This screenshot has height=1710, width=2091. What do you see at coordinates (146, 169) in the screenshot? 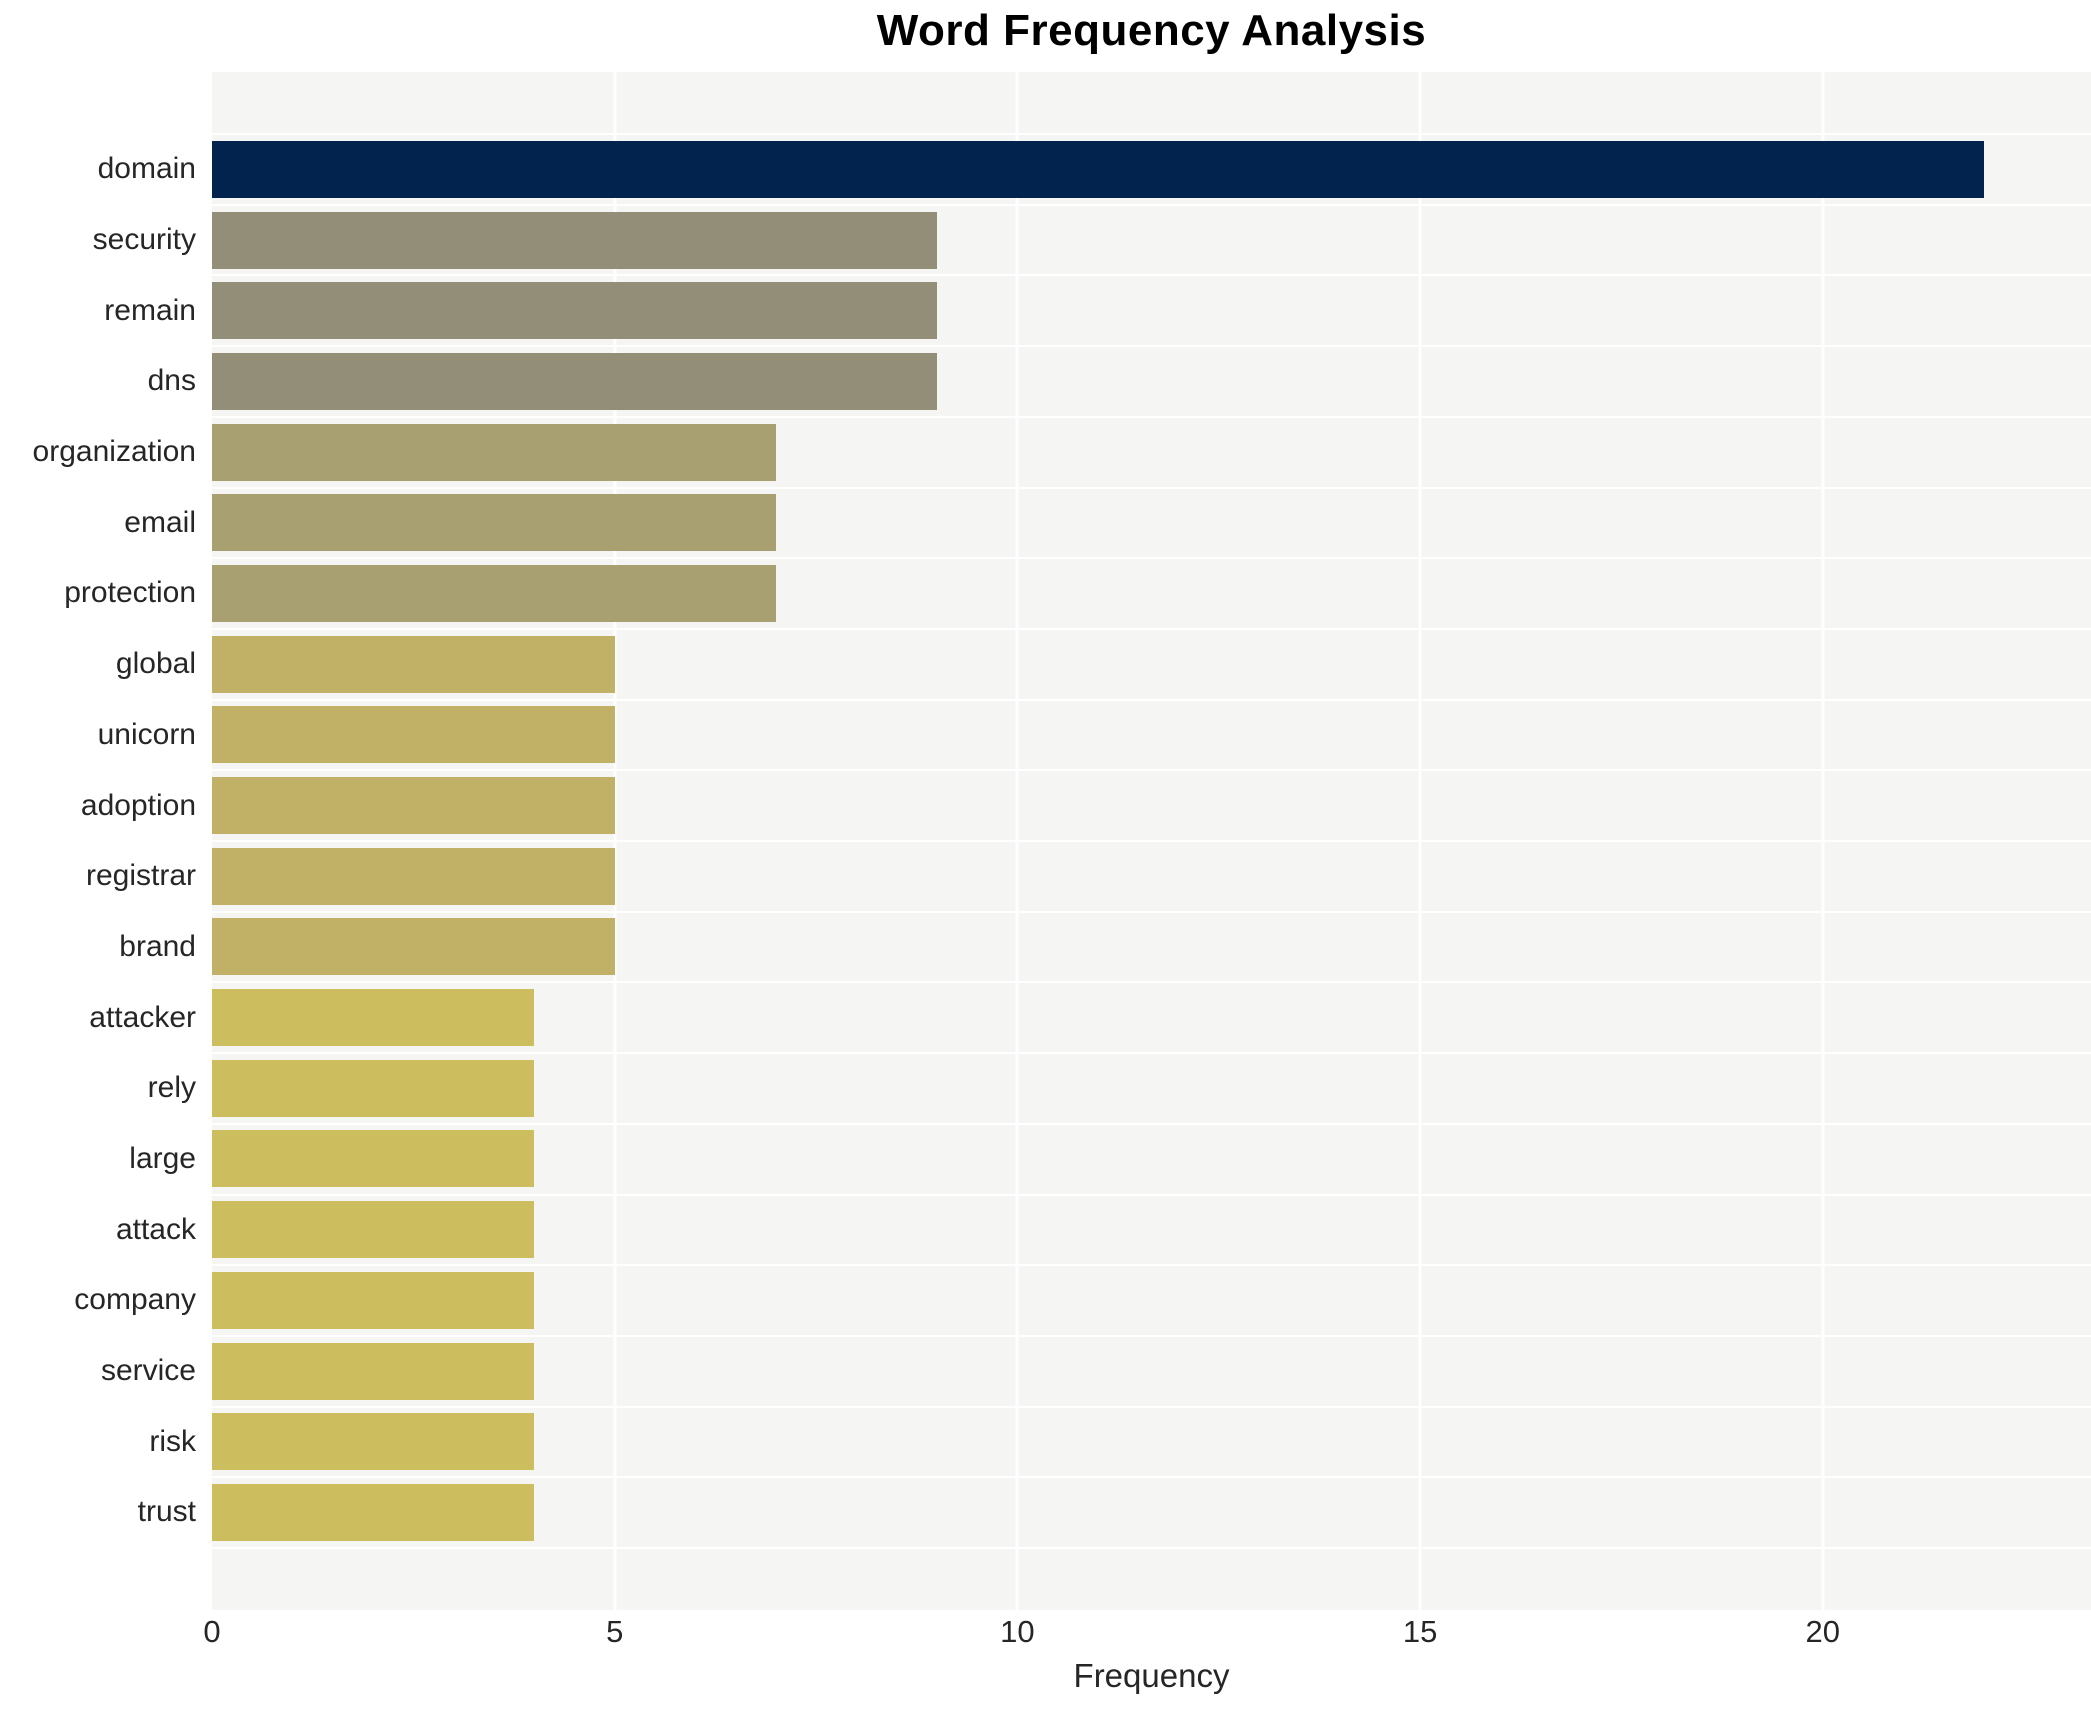
I see `category-label: domain` at bounding box center [146, 169].